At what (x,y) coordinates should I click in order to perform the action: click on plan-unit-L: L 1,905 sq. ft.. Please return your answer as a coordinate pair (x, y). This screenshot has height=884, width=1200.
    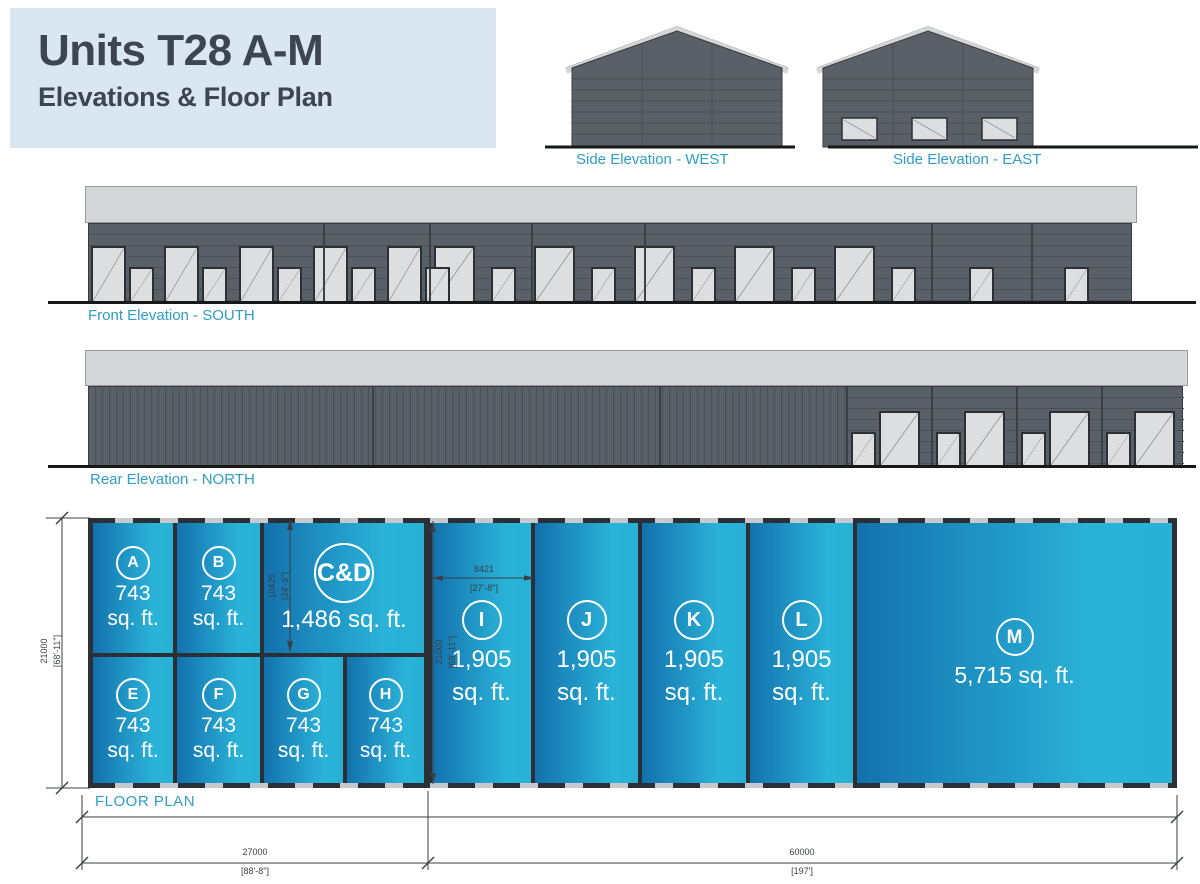
    Looking at the image, I should click on (801, 653).